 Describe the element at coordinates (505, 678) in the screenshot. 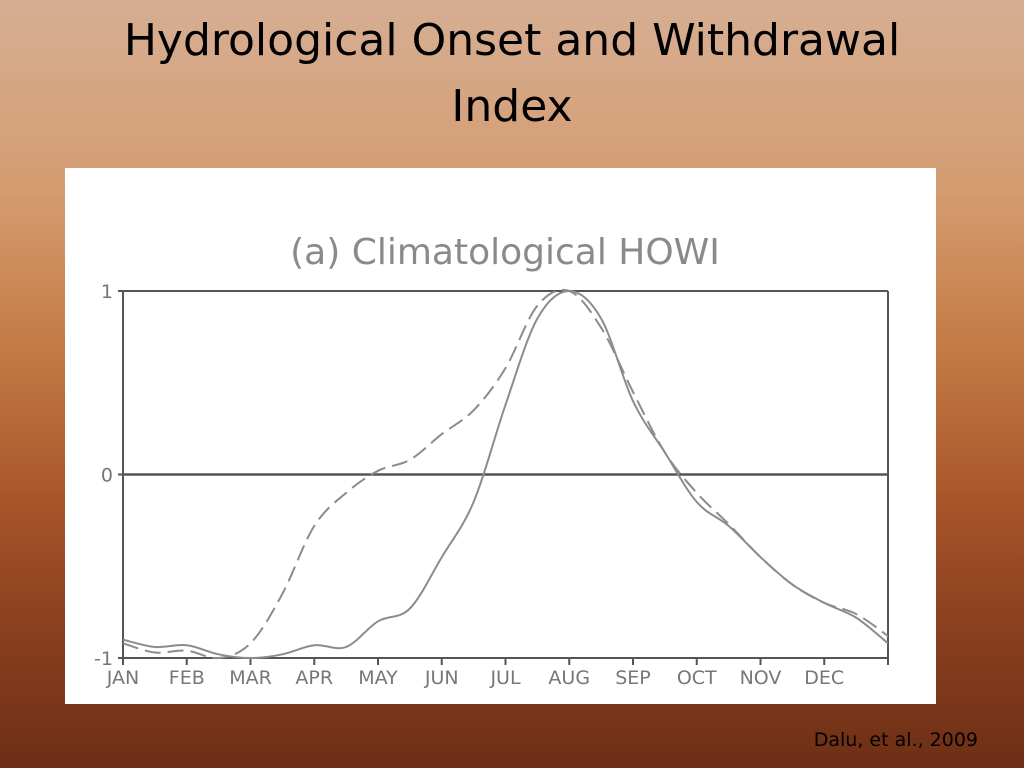

I see `x-tick-label-6: JUL` at that location.